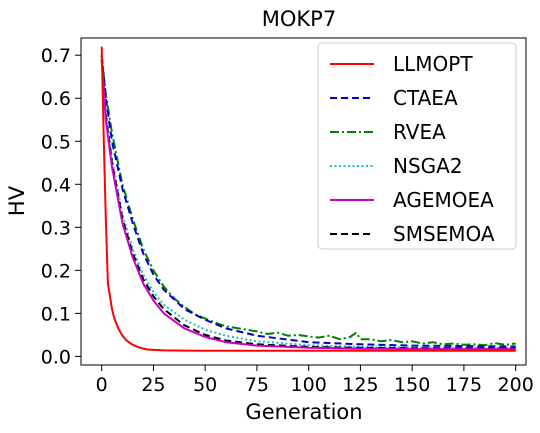  I want to click on y-tick-label: 0.0, so click(56, 357).